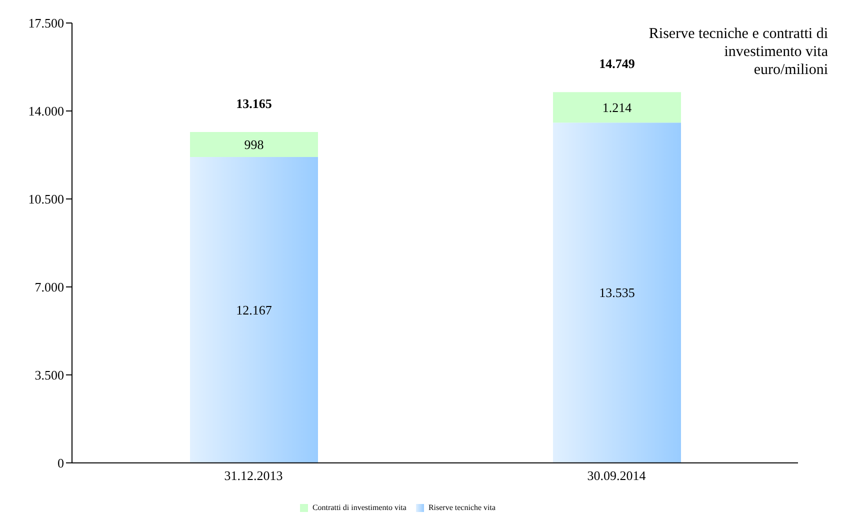 The height and width of the screenshot is (517, 846). I want to click on y-tick-label: 14.000, so click(46, 111).